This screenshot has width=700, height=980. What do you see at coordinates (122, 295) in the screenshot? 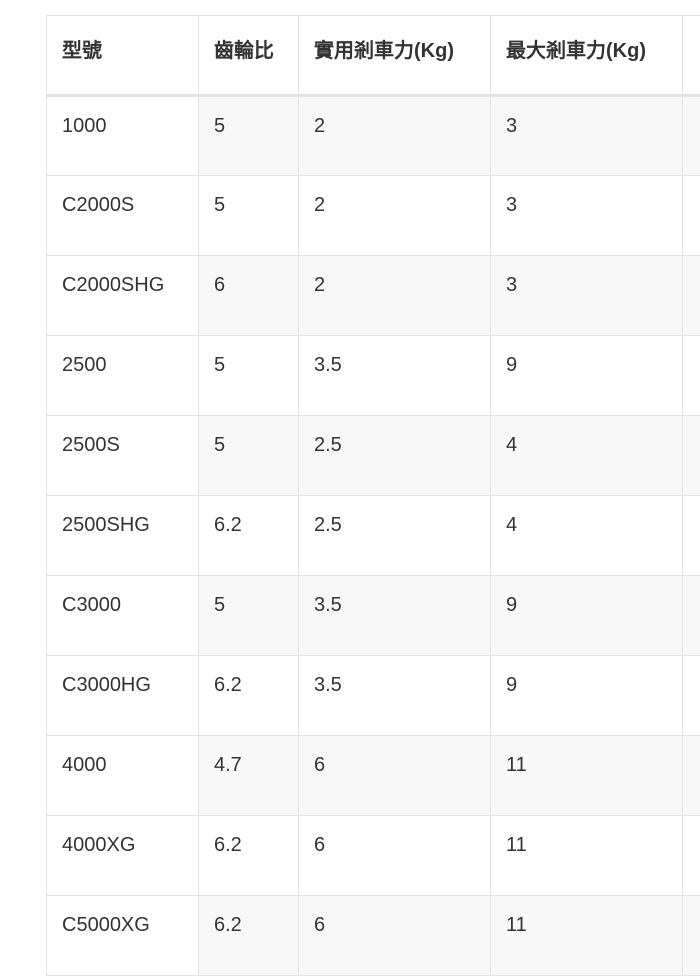
I see `cell-model: C2000SHG` at bounding box center [122, 295].